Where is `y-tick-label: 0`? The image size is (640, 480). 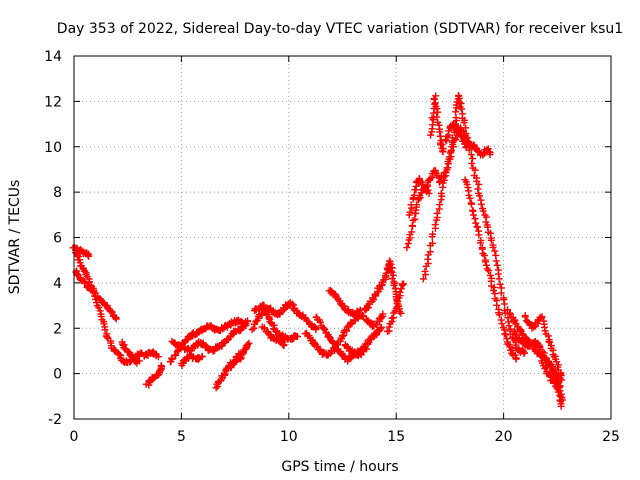 y-tick-label: 0 is located at coordinates (57, 375).